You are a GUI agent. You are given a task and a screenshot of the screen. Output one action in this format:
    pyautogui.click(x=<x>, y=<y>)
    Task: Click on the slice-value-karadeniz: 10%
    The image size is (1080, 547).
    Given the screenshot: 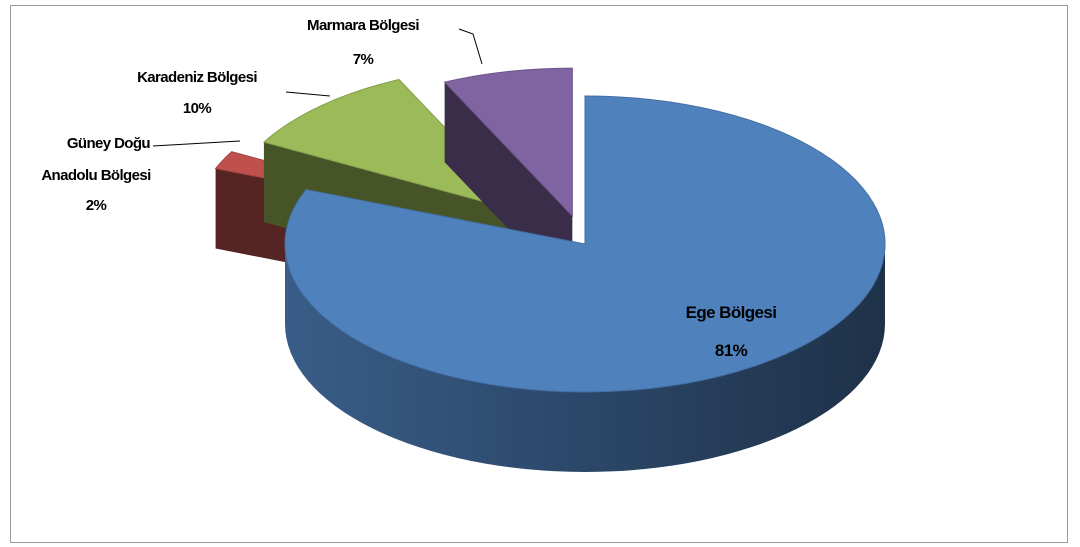 What is the action you would take?
    pyautogui.click(x=197, y=108)
    